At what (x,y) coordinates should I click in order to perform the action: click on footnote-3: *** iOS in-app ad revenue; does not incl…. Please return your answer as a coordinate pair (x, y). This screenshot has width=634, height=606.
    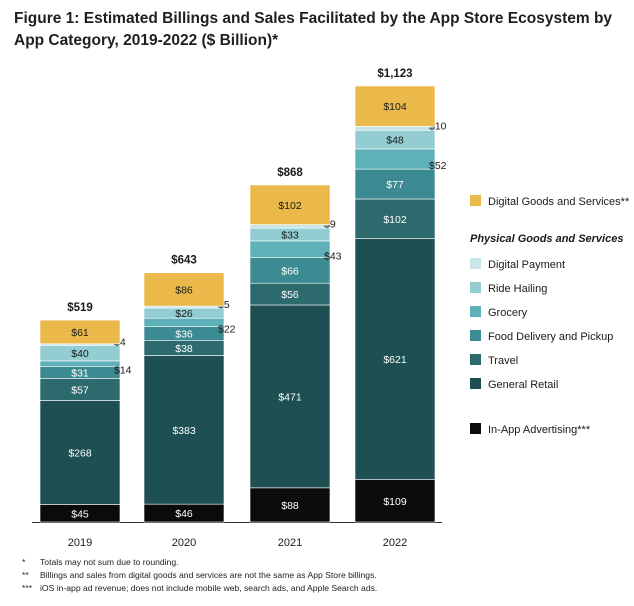
    Looking at the image, I should click on (322, 588).